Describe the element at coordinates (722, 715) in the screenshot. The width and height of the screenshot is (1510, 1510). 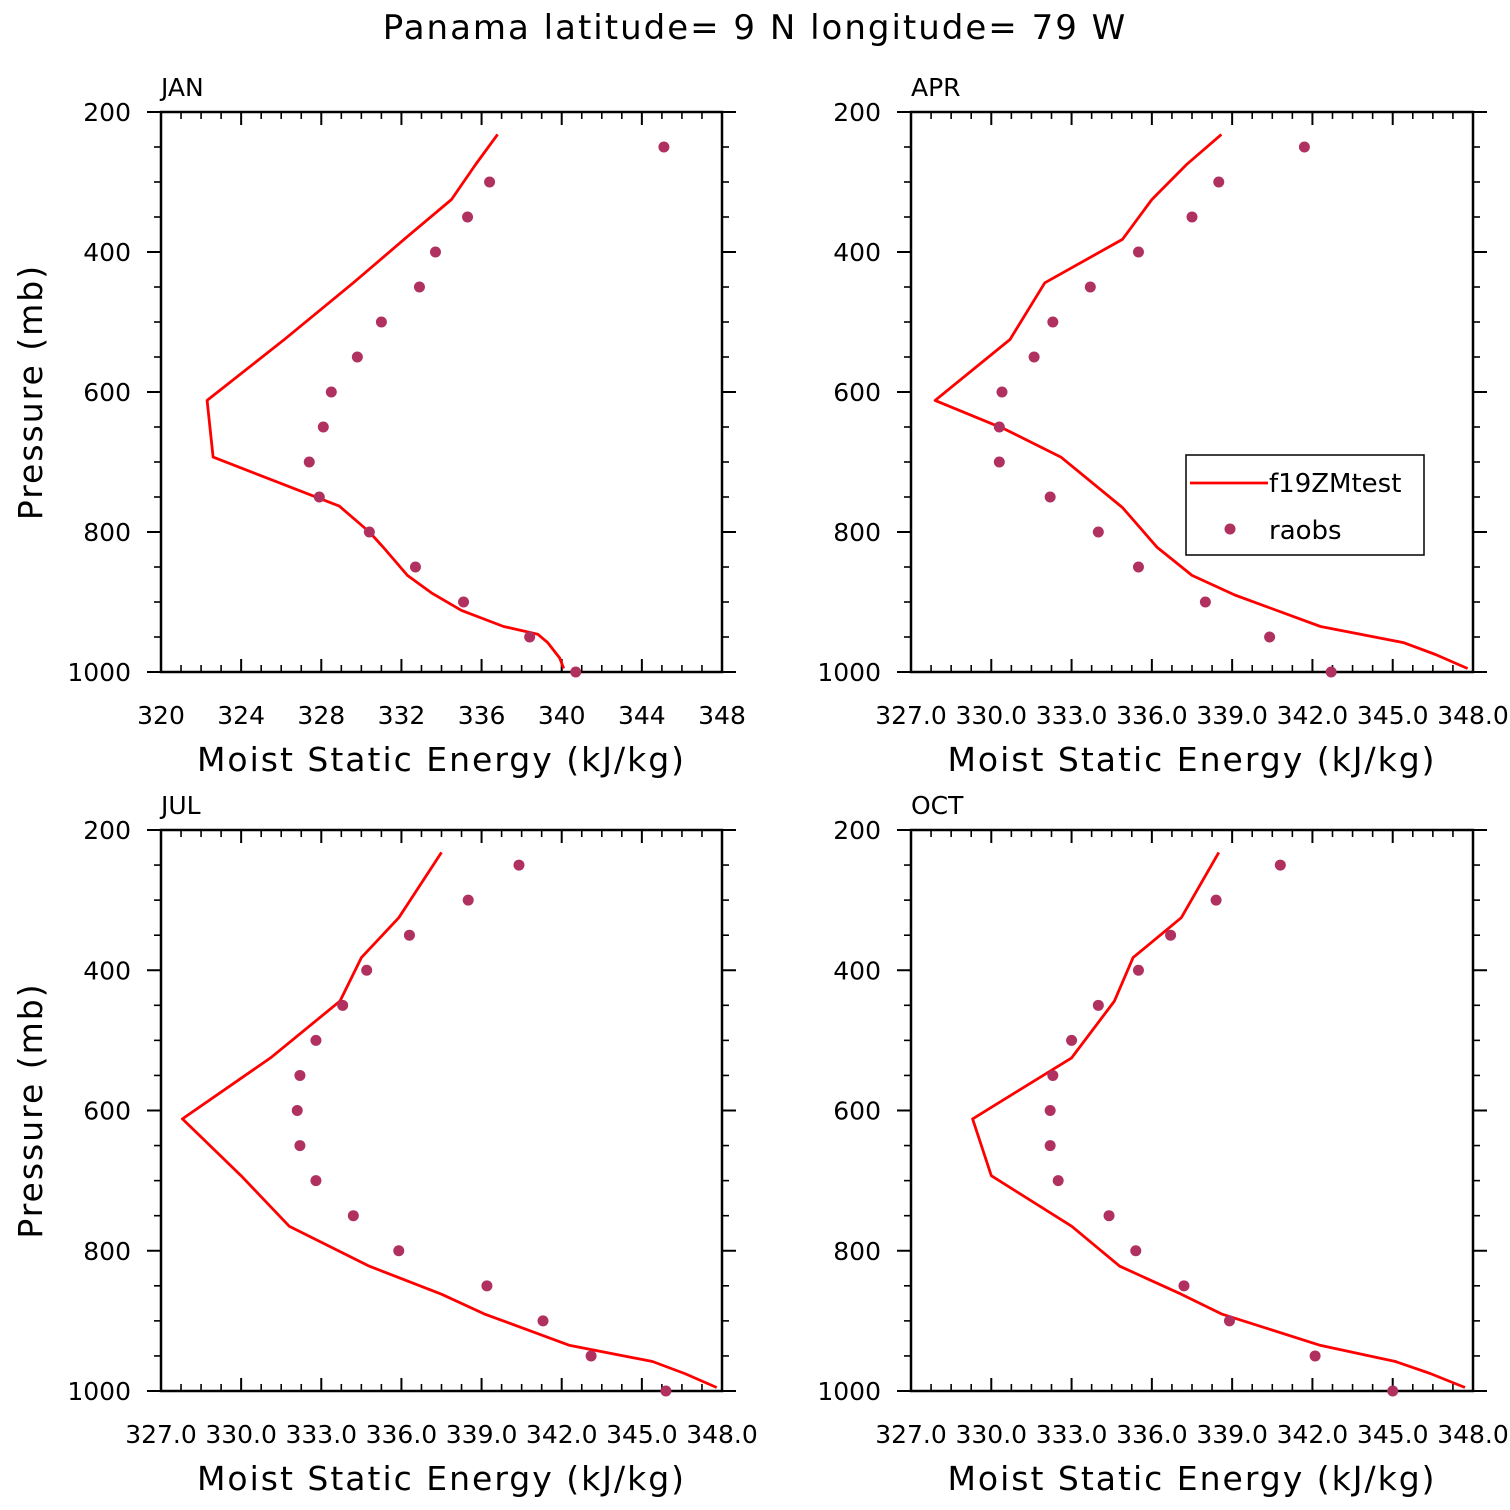
I see `x-tick-label: 348` at that location.